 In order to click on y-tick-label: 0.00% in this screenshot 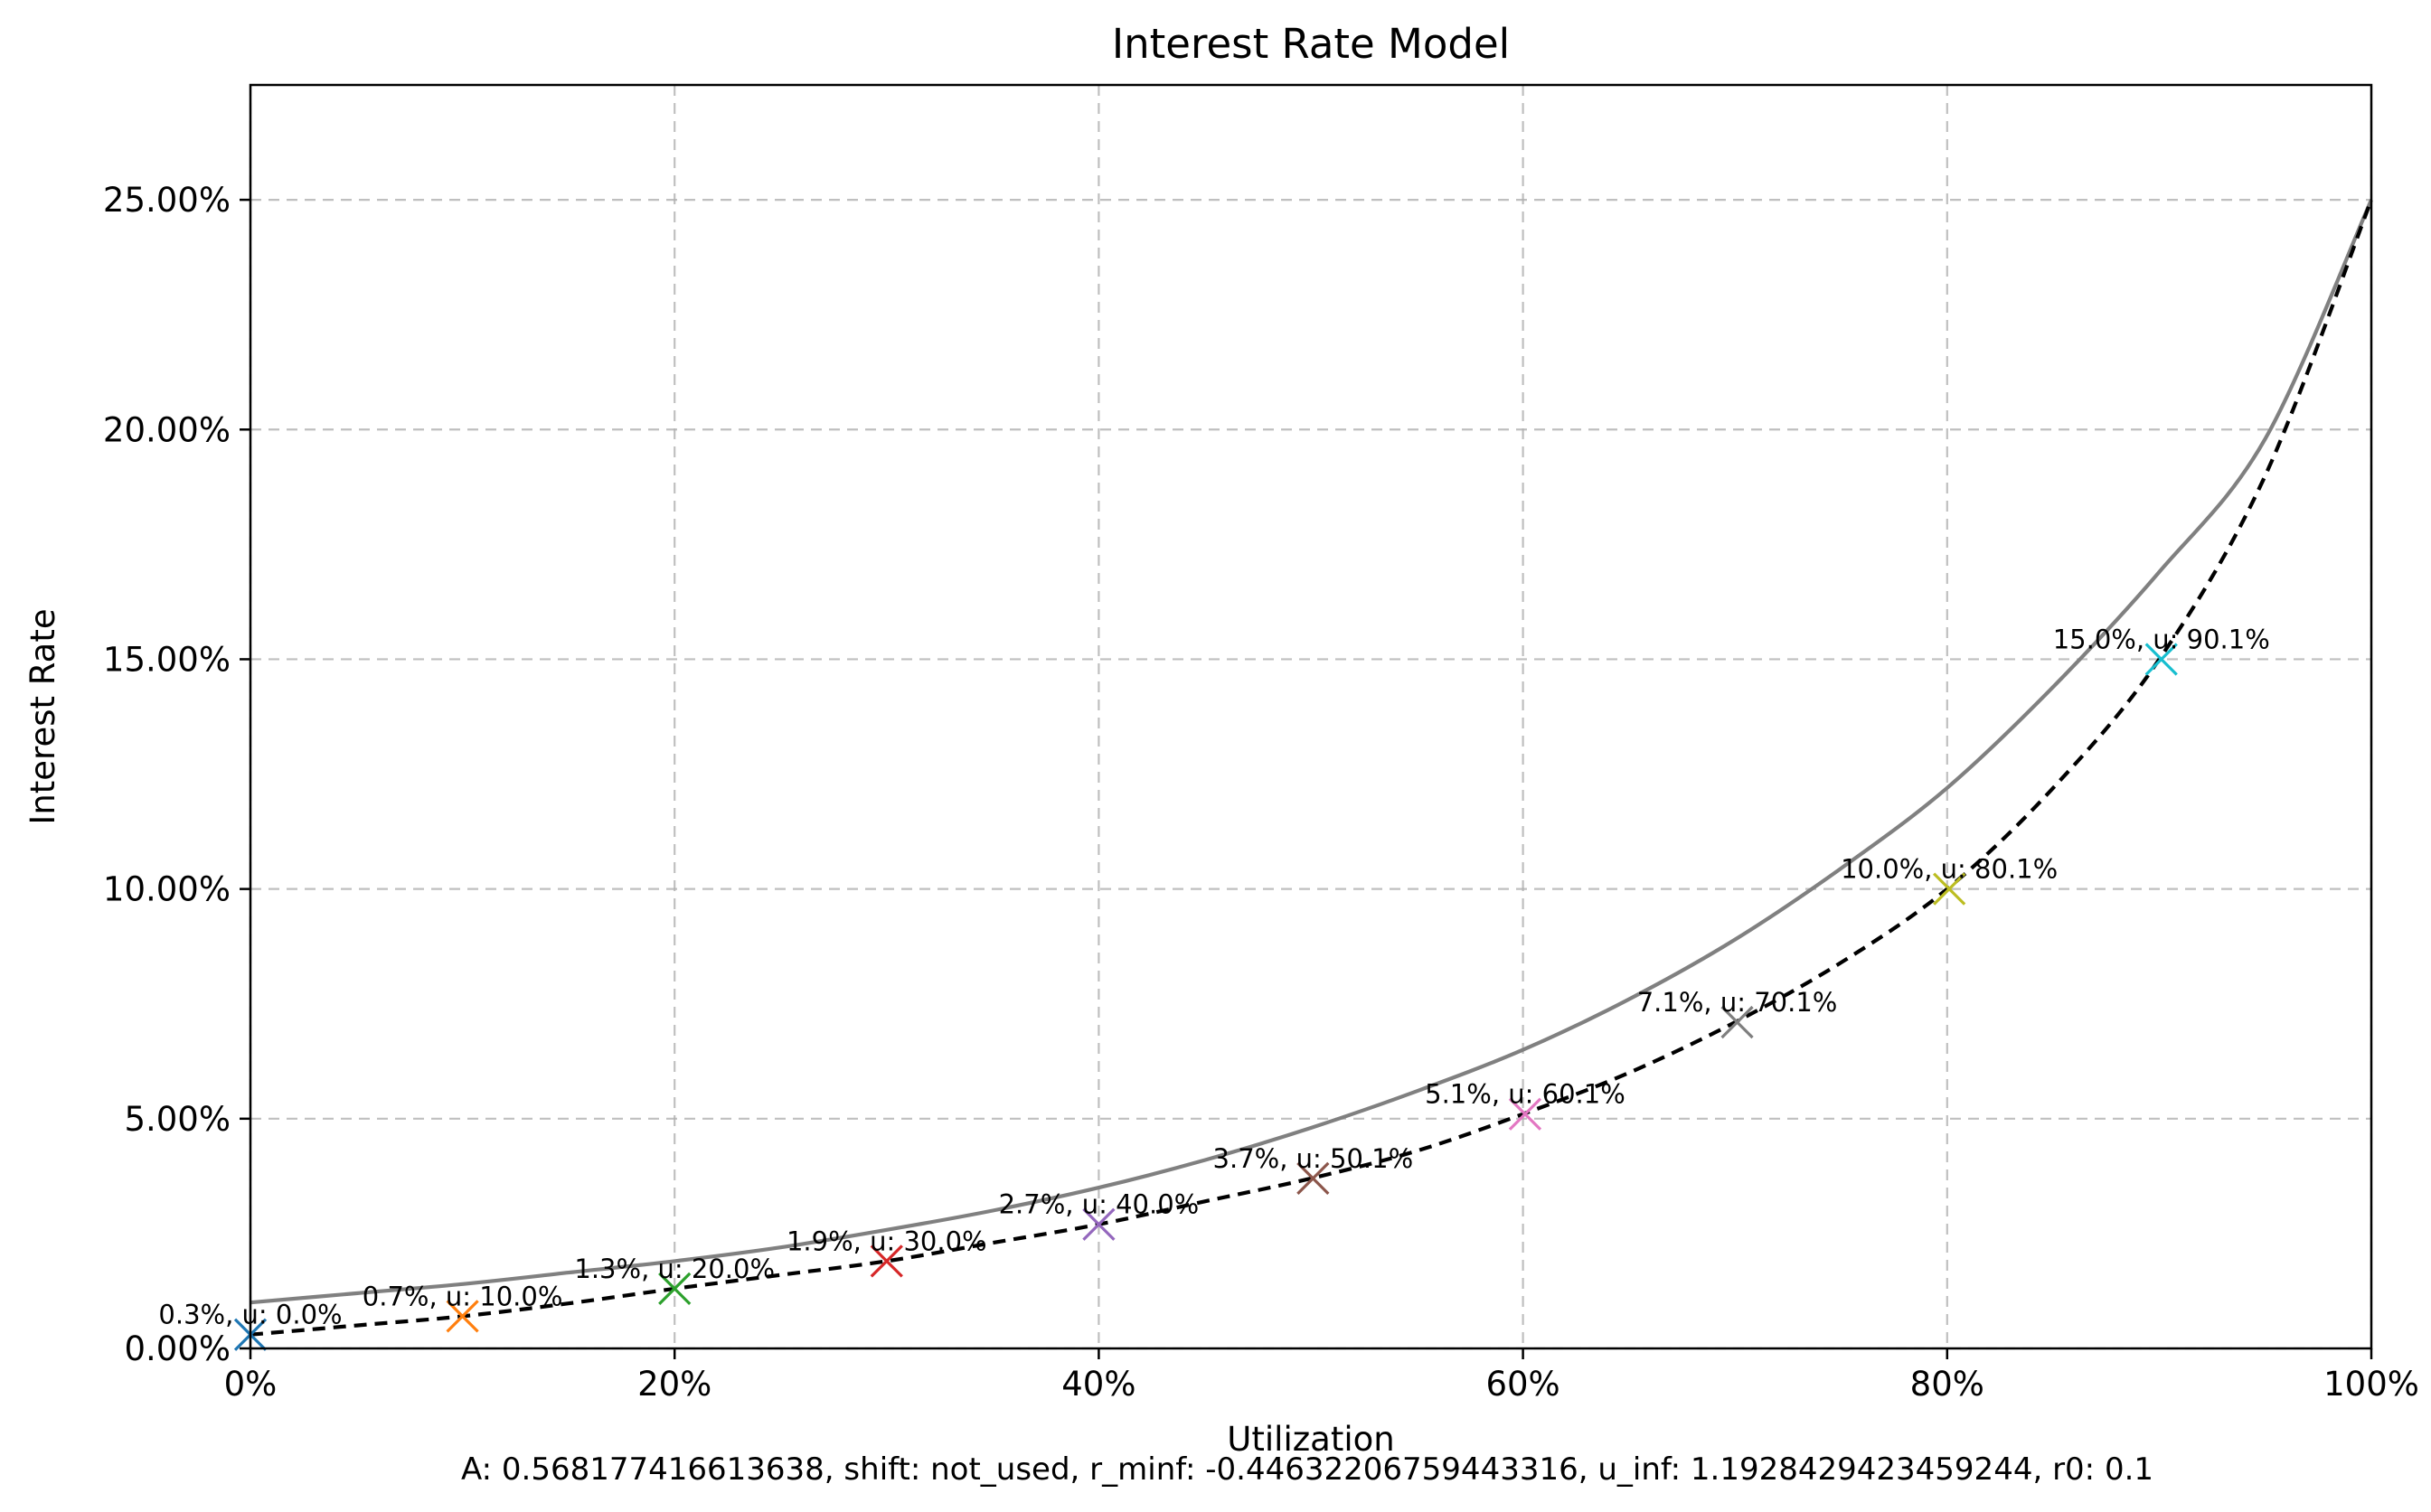, I will do `click(177, 1348)`.